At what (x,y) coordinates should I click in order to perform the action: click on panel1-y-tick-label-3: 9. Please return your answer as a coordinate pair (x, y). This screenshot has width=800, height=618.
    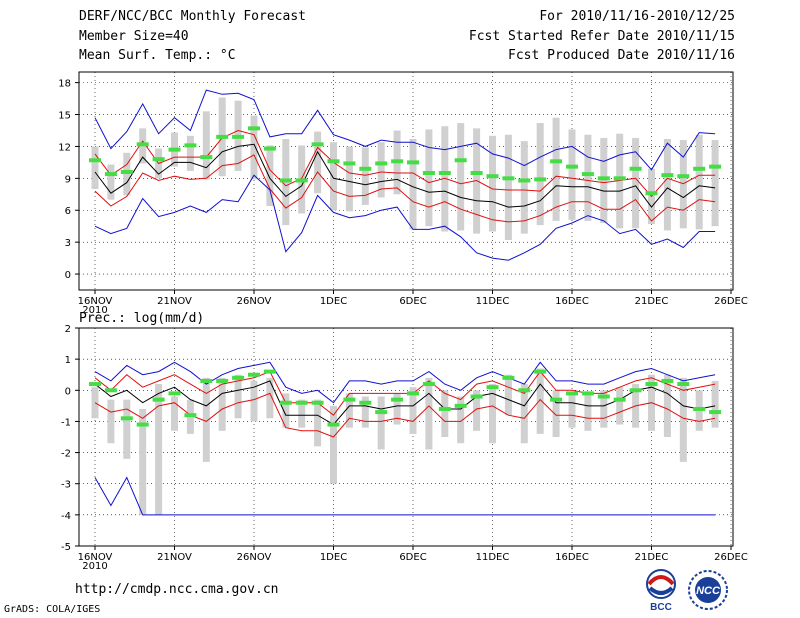
    Looking at the image, I should click on (68, 179).